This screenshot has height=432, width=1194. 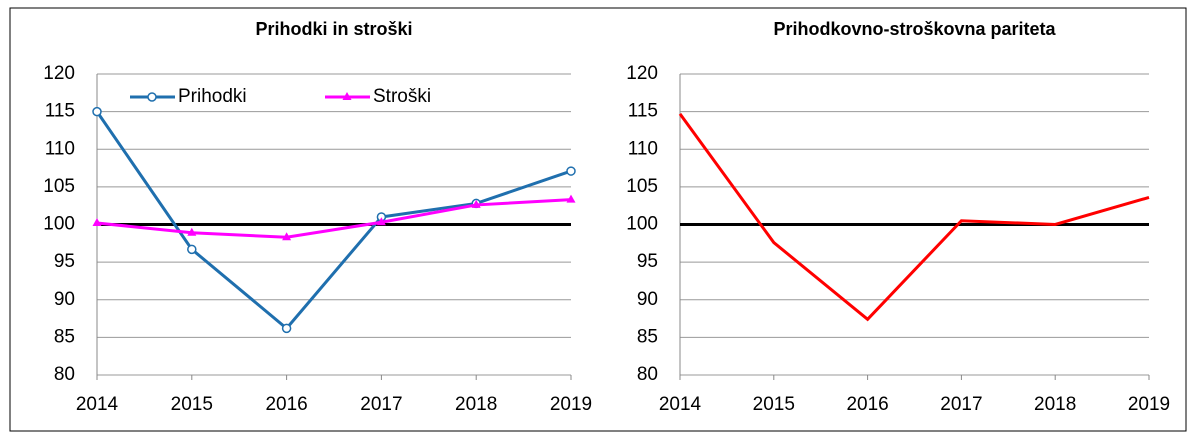 I want to click on series-line, so click(x=334, y=218).